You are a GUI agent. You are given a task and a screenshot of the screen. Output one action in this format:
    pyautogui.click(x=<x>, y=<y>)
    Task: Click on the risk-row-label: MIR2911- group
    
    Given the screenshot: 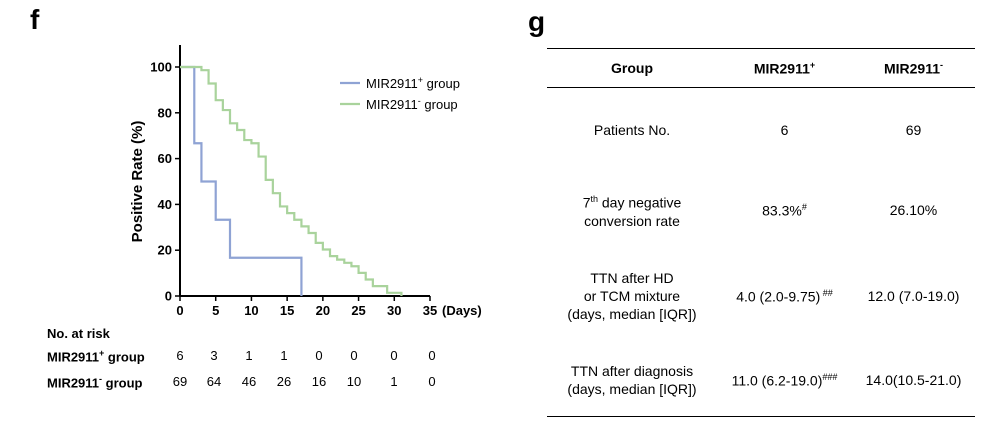 What is the action you would take?
    pyautogui.click(x=95, y=382)
    